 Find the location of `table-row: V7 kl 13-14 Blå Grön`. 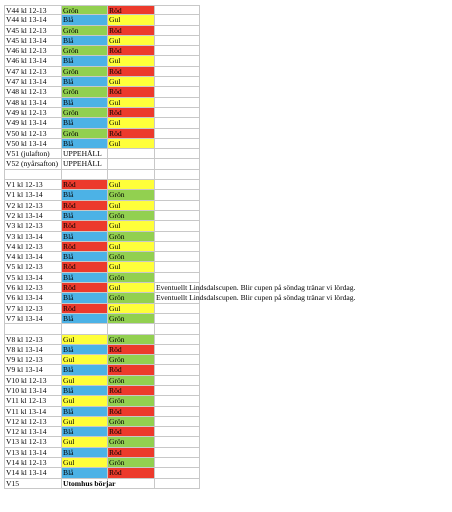

table-row: V7 kl 13-14 Blå Grön is located at coordinates (102, 319).